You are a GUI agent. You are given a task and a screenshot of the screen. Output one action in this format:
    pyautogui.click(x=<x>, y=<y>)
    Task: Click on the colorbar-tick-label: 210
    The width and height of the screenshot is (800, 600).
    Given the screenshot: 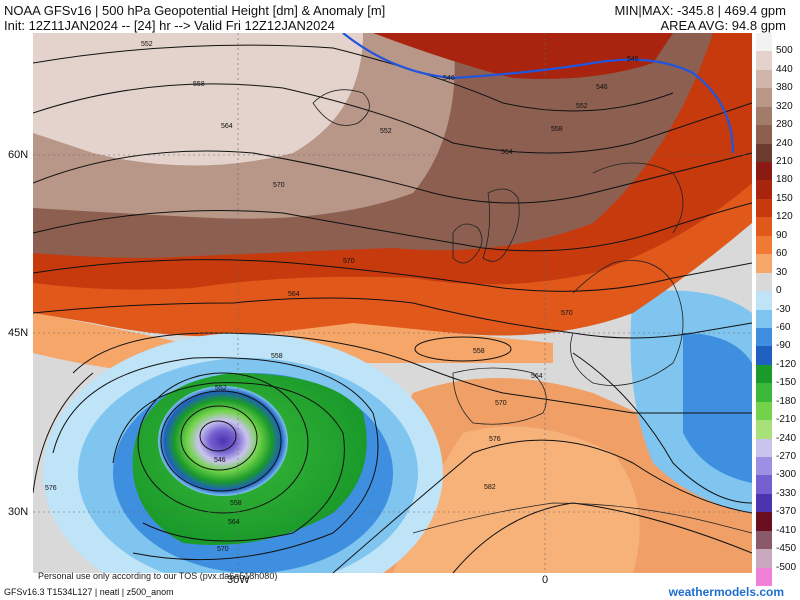 What is the action you would take?
    pyautogui.click(x=784, y=162)
    